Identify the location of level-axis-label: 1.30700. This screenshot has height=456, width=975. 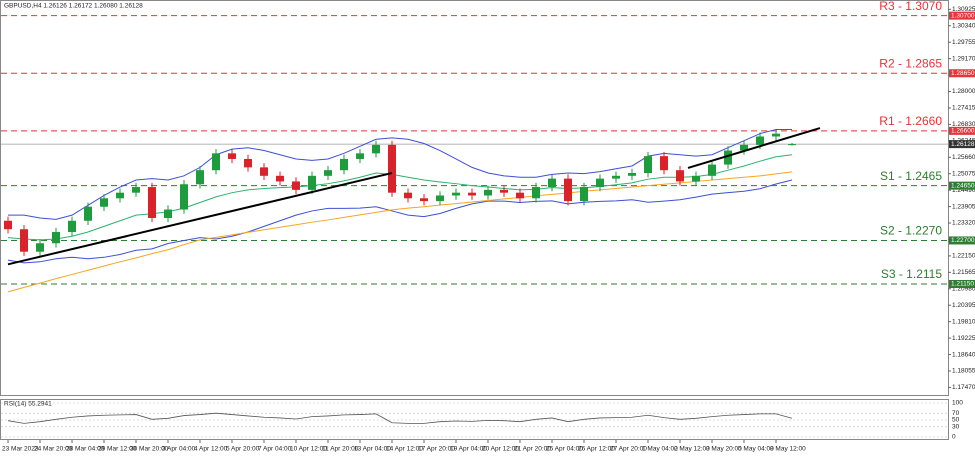
(963, 15).